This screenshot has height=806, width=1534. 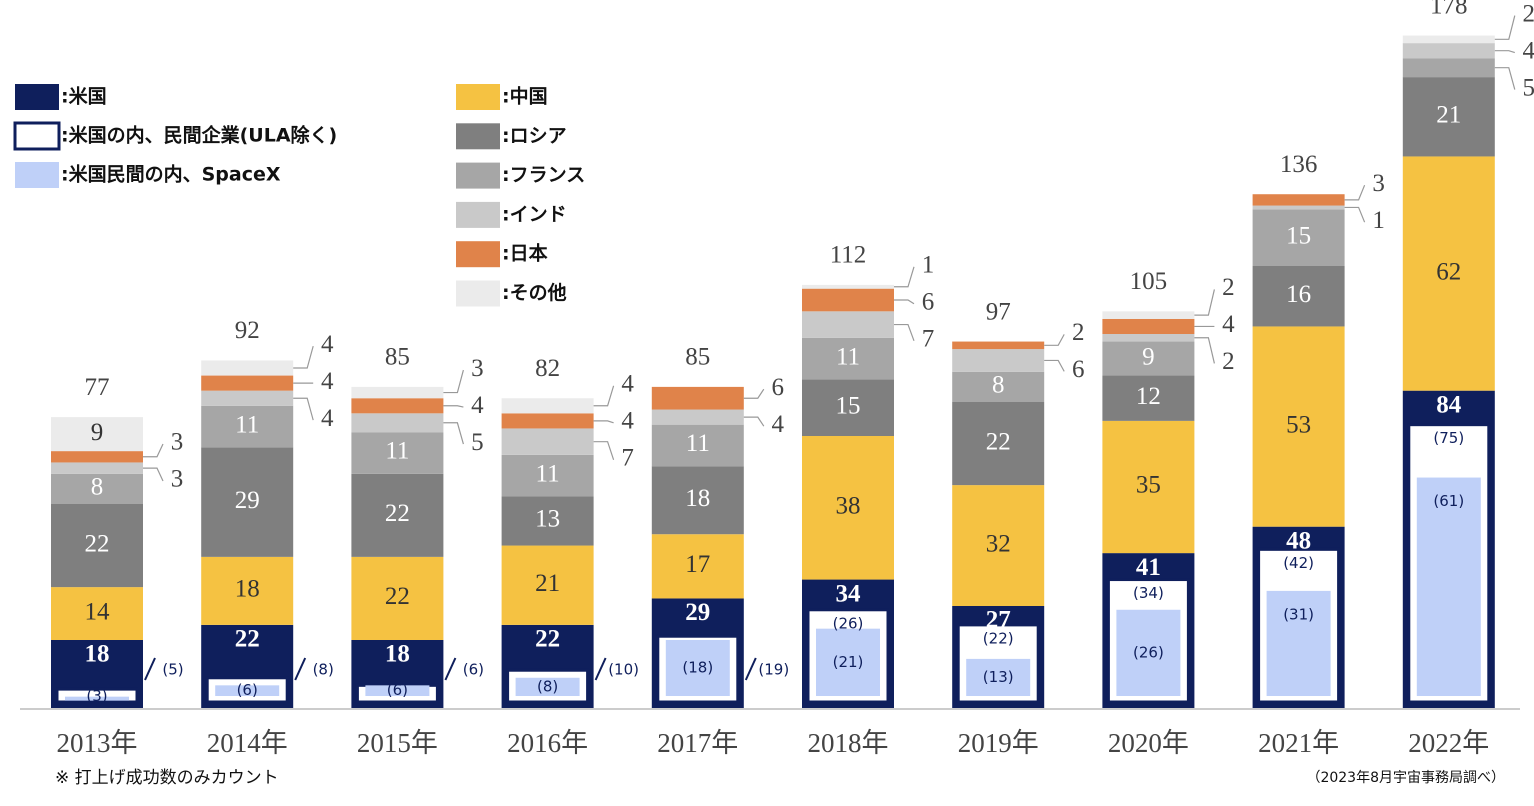 What do you see at coordinates (998, 743) in the screenshot?
I see `x-tick-label: 2019年` at bounding box center [998, 743].